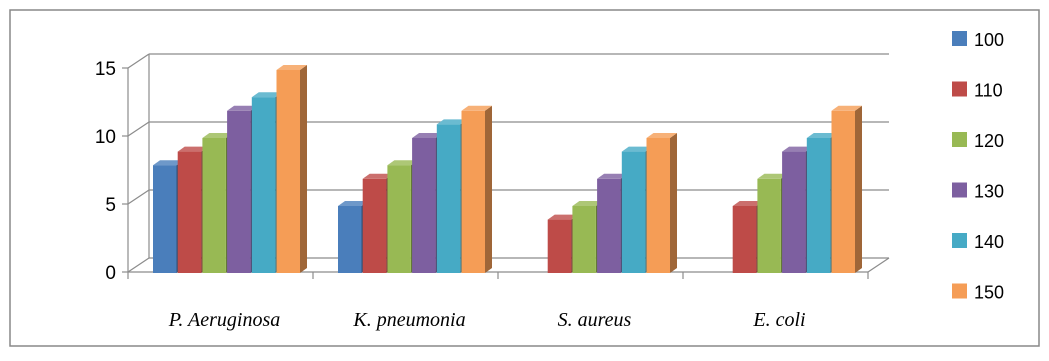 The height and width of the screenshot is (361, 1049). I want to click on legend: 100 110 120 130 140 150, so click(978, 166).